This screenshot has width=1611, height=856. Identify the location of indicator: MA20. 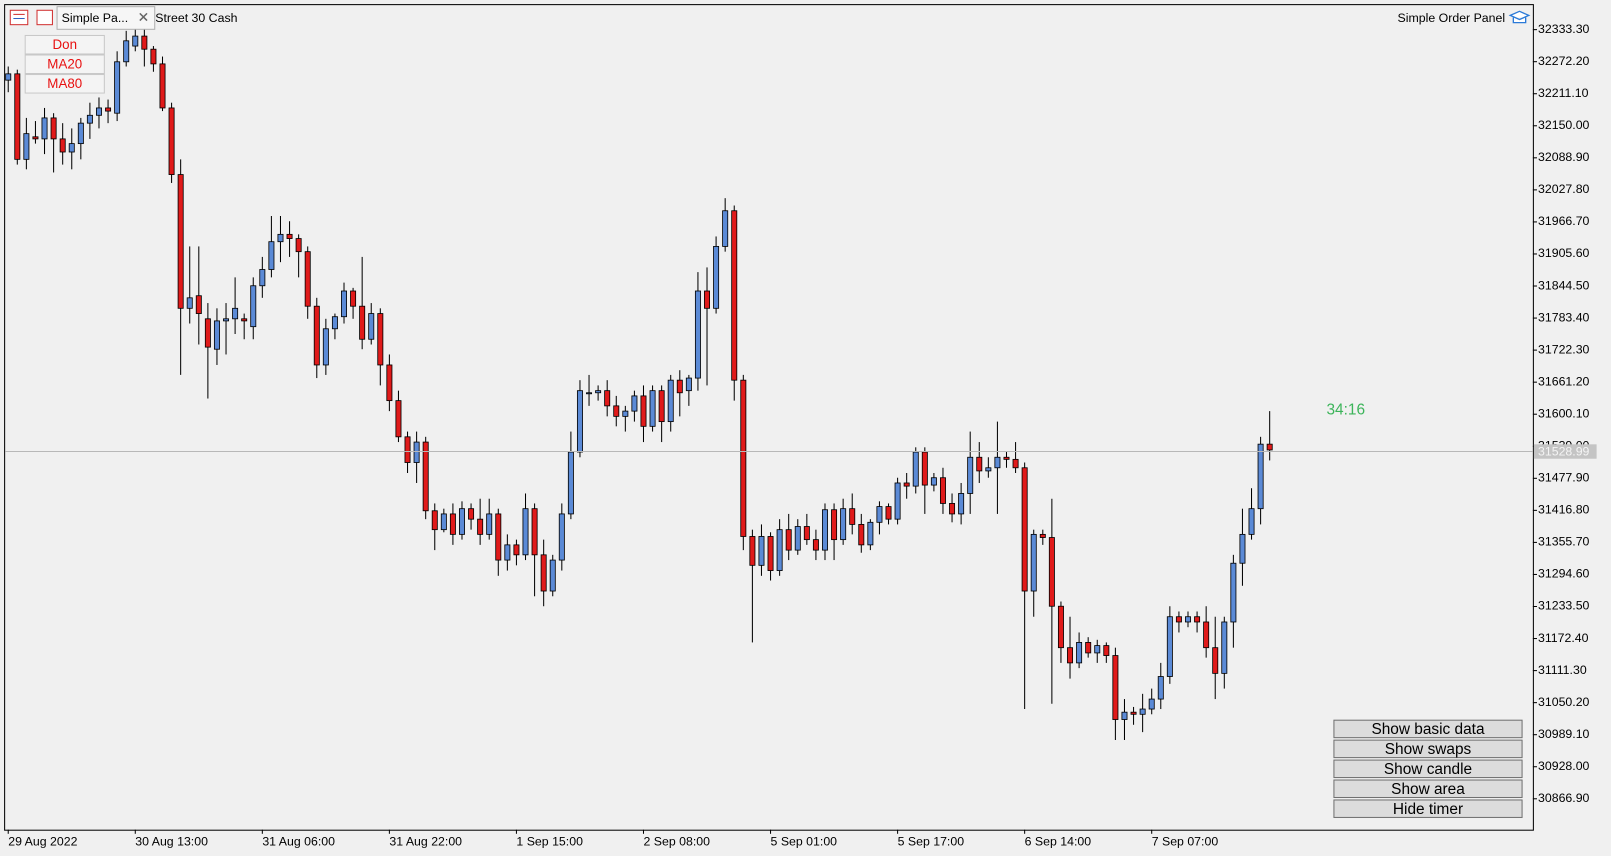
(64, 63).